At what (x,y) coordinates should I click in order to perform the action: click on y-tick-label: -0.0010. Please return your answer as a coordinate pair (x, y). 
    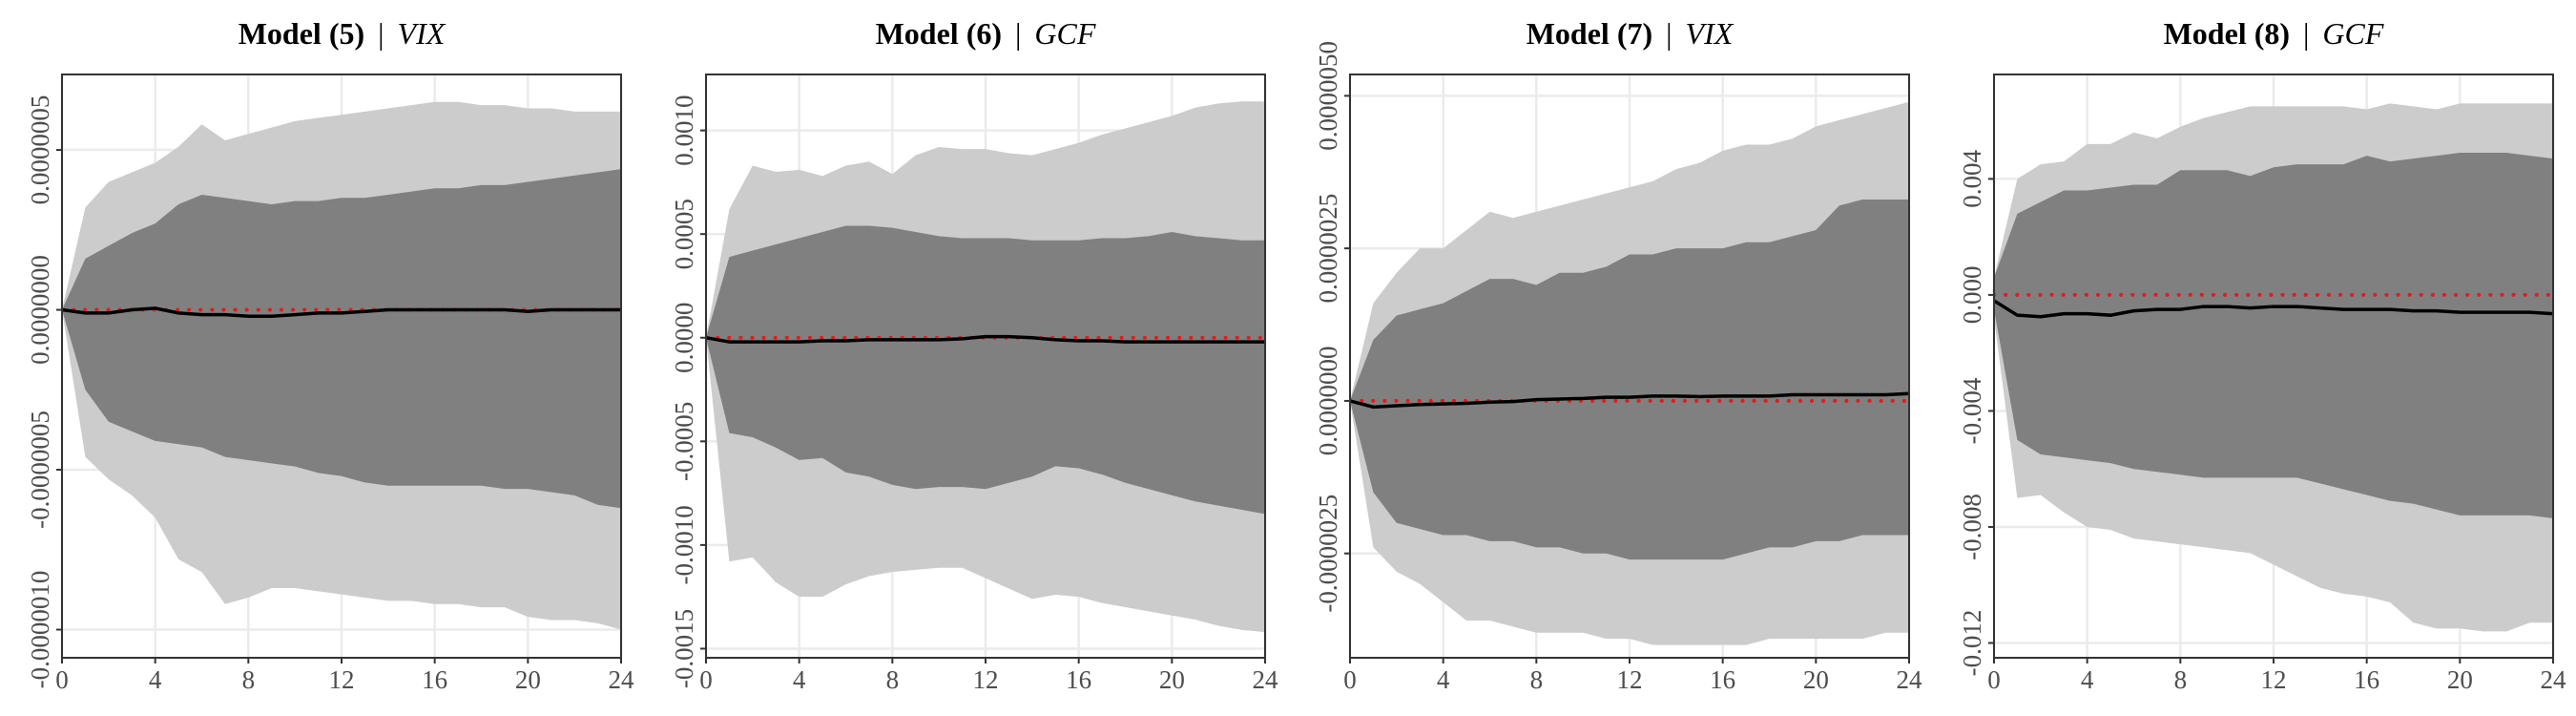
    Looking at the image, I should click on (684, 544).